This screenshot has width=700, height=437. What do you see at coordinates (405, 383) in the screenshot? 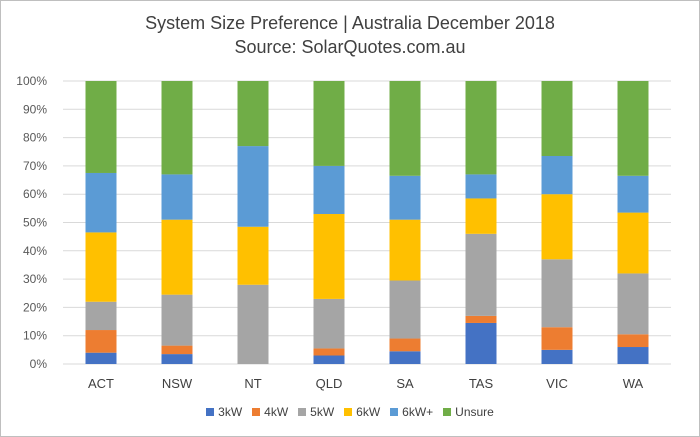
I see `x-tick-label: SA` at bounding box center [405, 383].